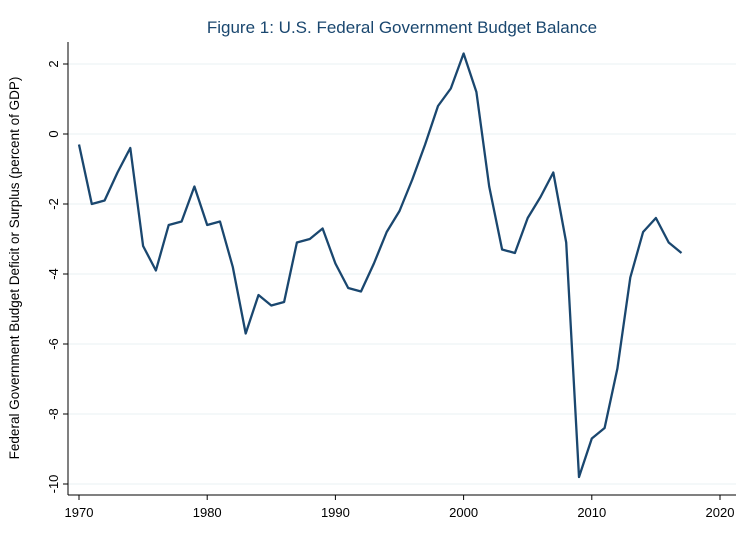  I want to click on y-tick-label: -4, so click(53, 274).